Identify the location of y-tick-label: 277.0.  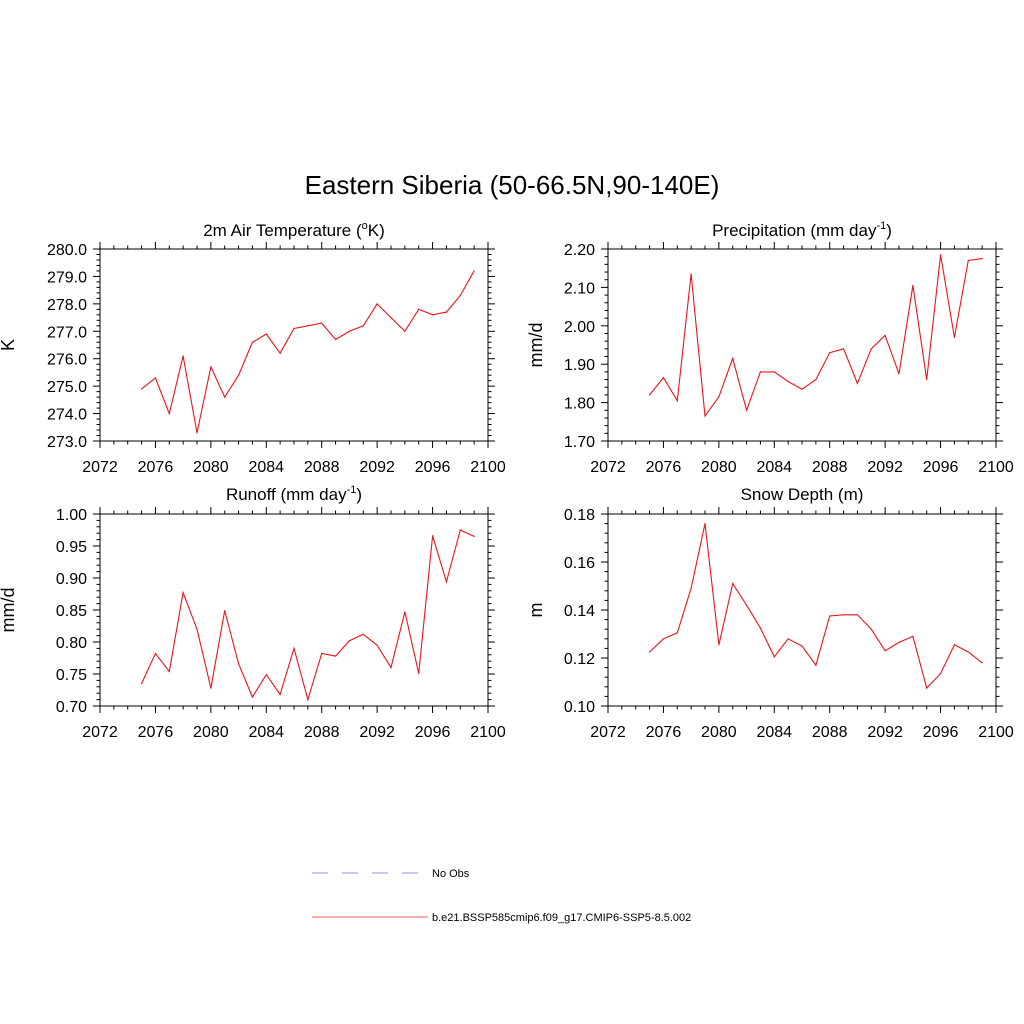
(67, 332).